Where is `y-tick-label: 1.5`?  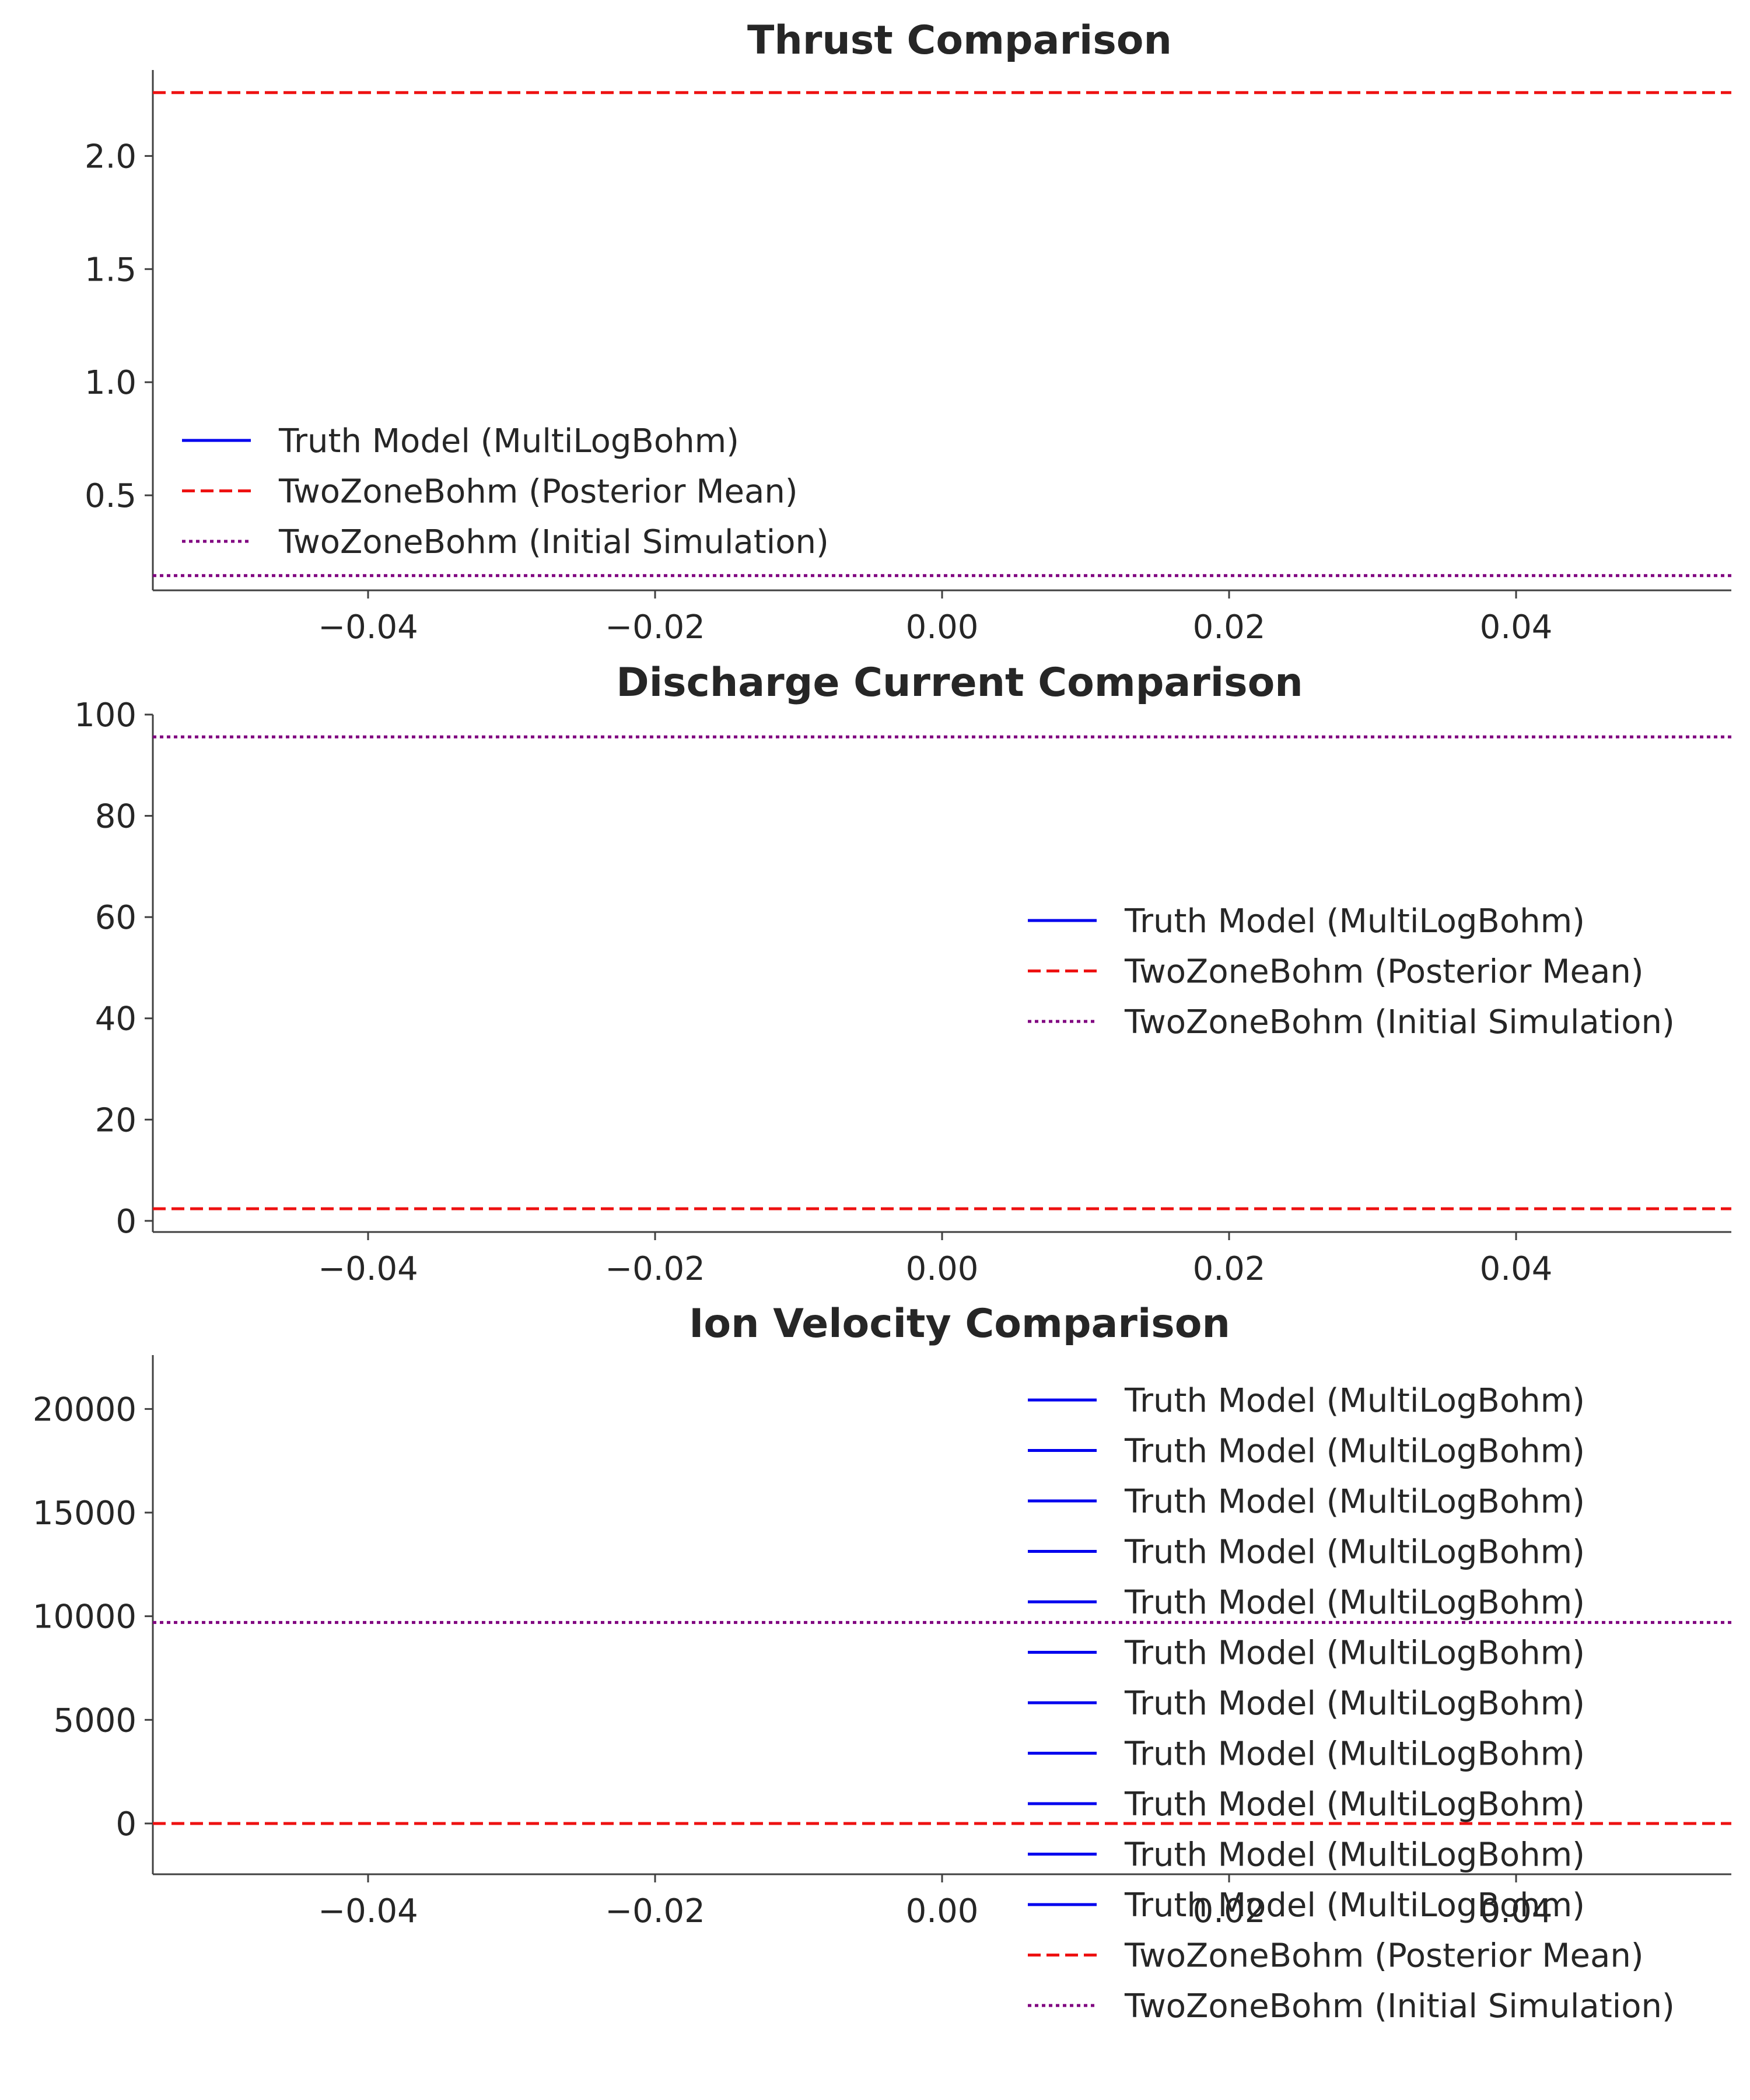 y-tick-label: 1.5 is located at coordinates (110, 270).